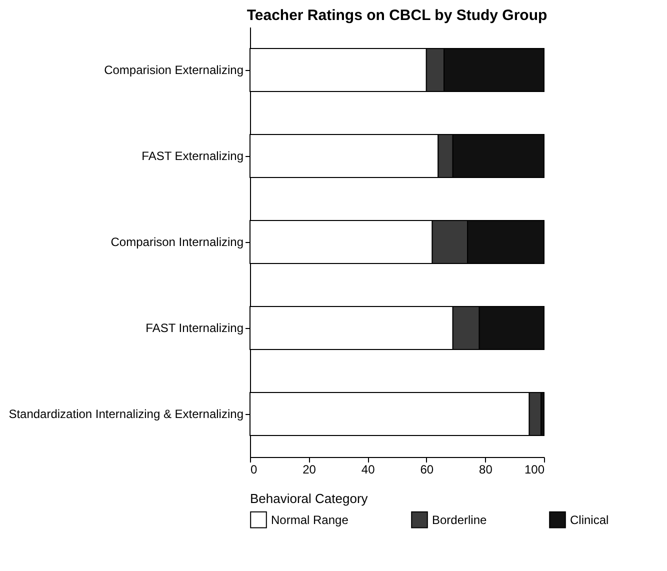 Image resolution: width=667 pixels, height=571 pixels. I want to click on y-tick-label: Standardization Internalizing & Externalizing, so click(126, 414).